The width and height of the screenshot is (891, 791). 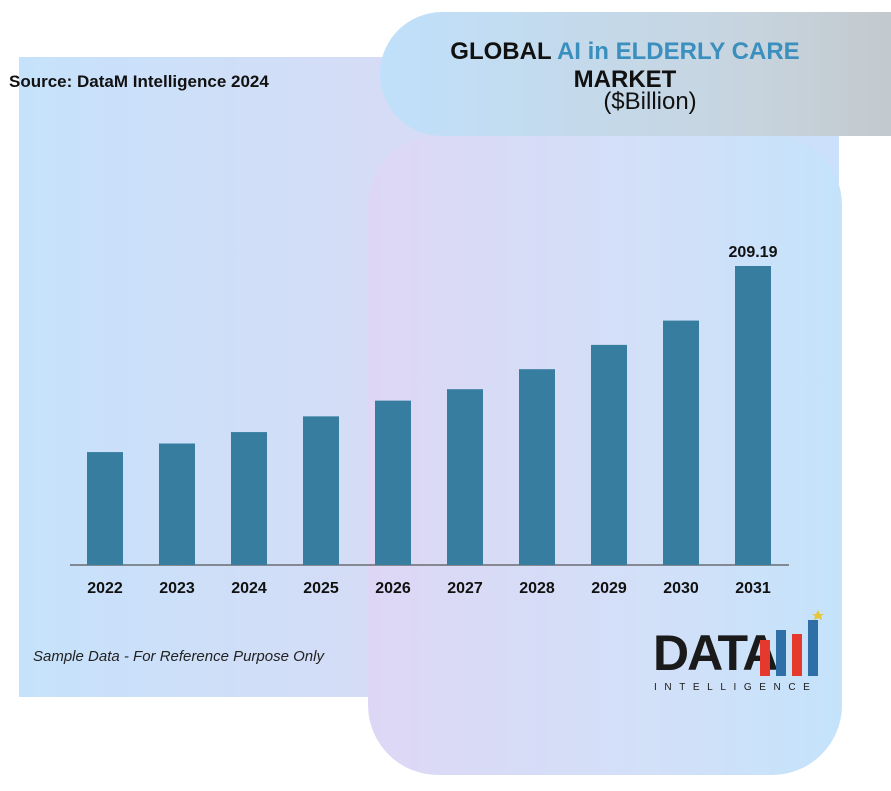 I want to click on x-tick-label: 2022, so click(x=105, y=588).